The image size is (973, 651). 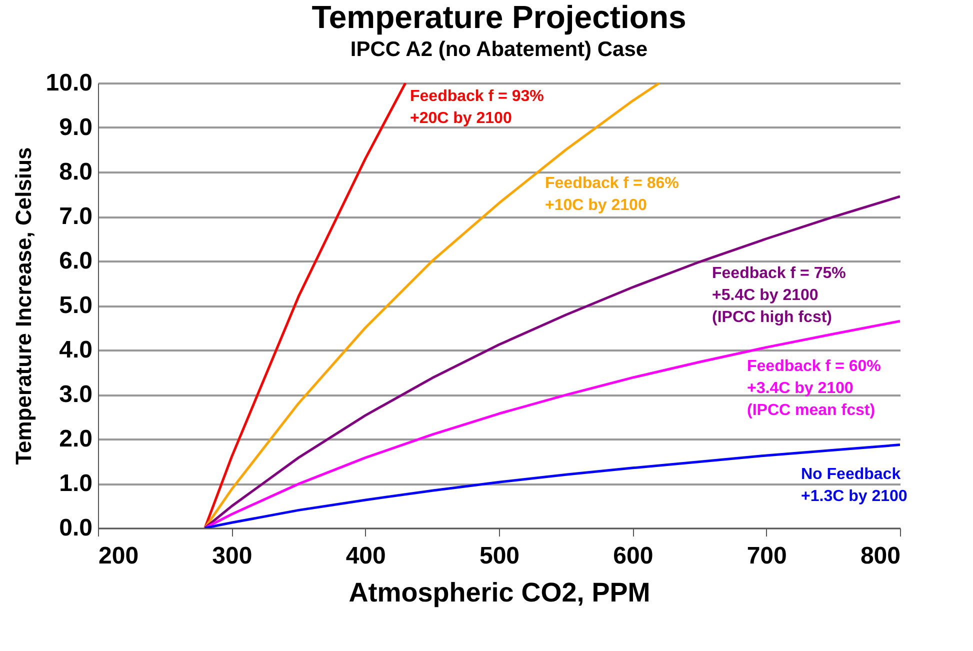 What do you see at coordinates (75, 350) in the screenshot?
I see `y-tick-label: 4.0` at bounding box center [75, 350].